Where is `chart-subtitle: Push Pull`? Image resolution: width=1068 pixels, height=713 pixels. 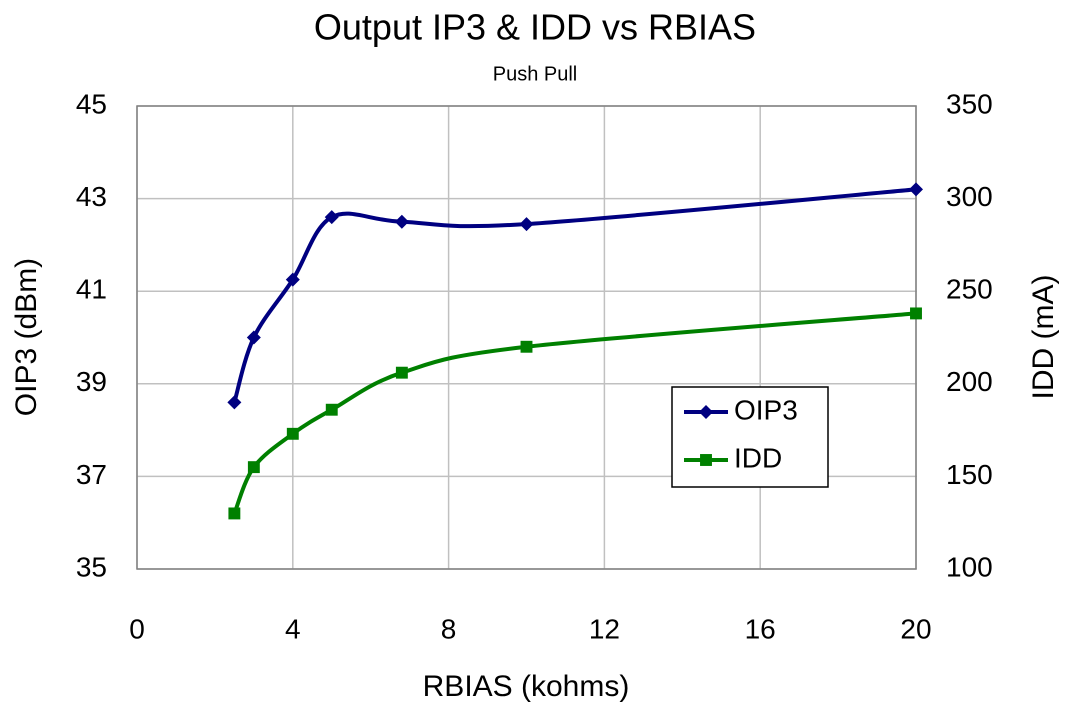 chart-subtitle: Push Pull is located at coordinates (535, 74).